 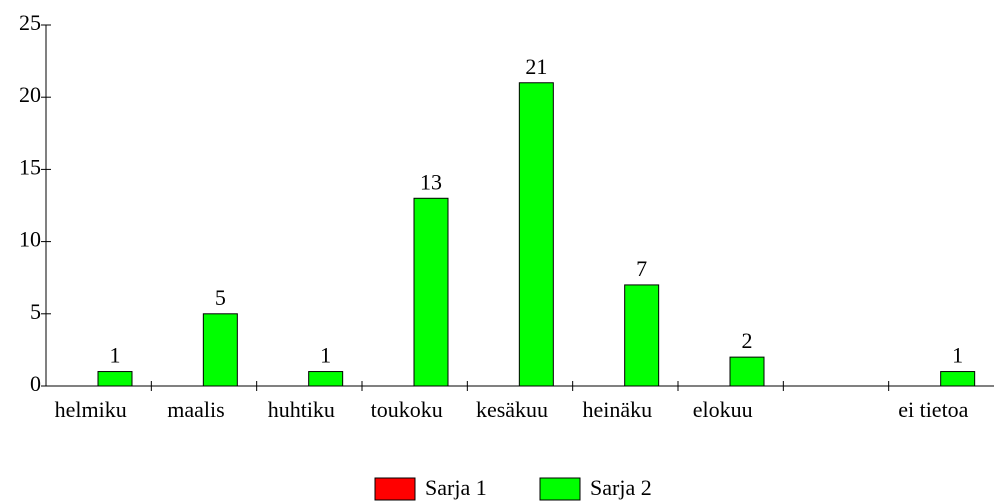 I want to click on y-tick-label: 25, so click(x=30, y=22).